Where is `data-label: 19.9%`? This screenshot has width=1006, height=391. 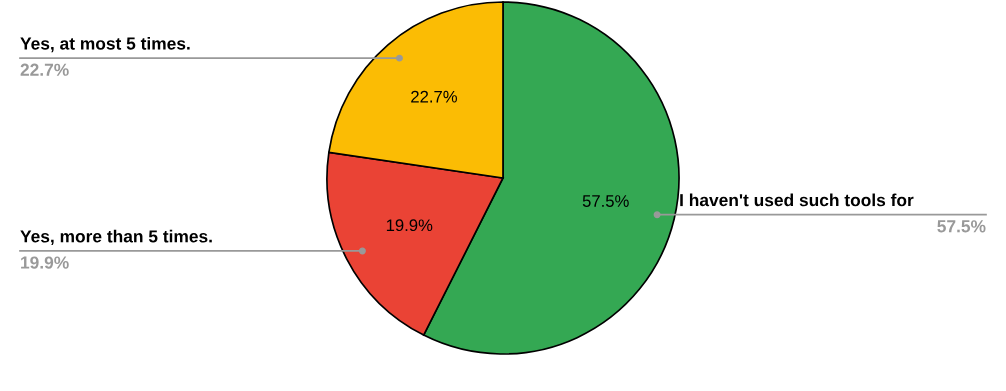 data-label: 19.9% is located at coordinates (409, 225).